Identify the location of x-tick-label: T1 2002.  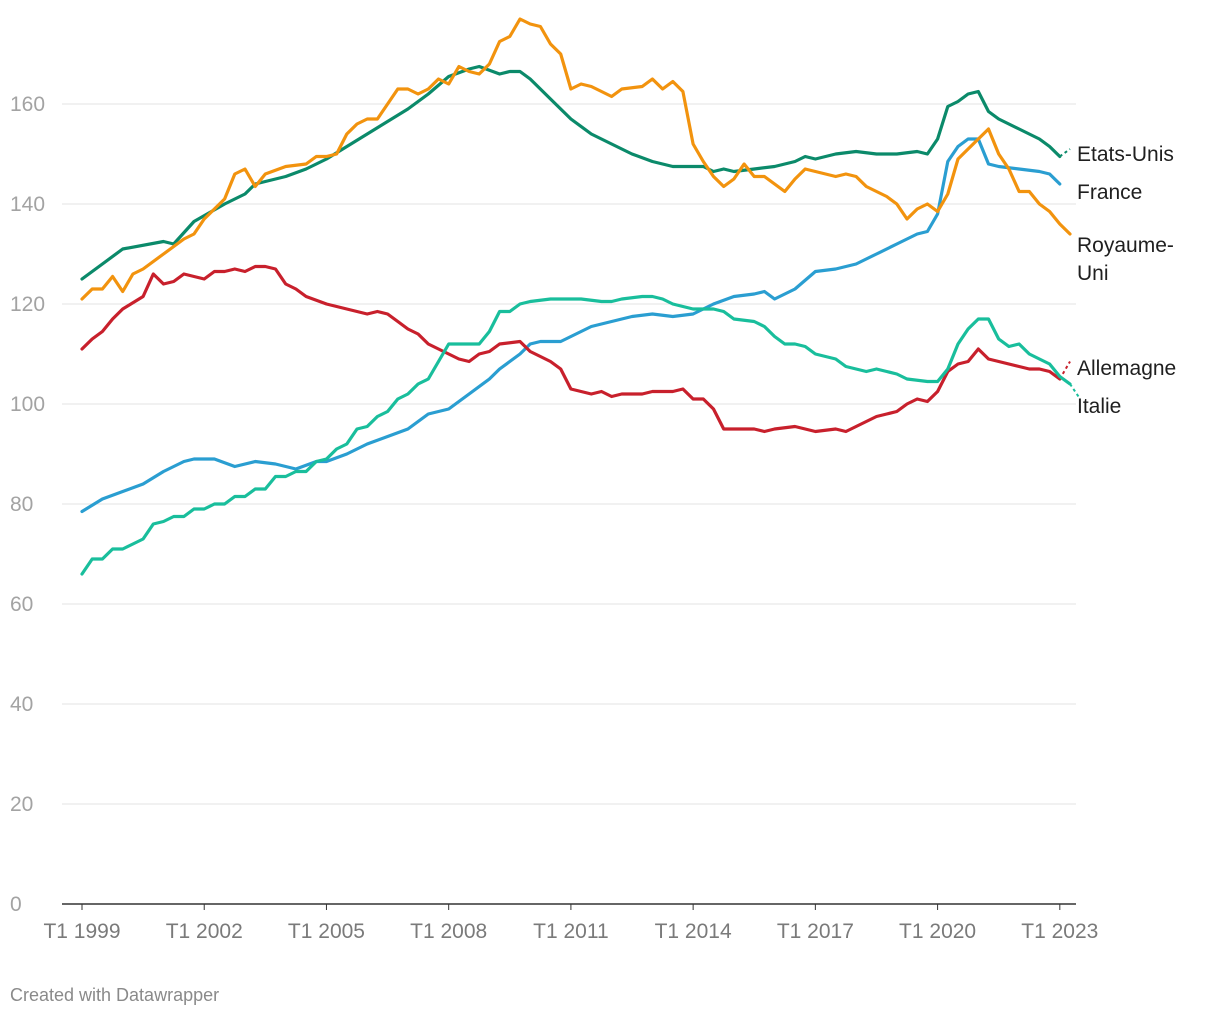
(204, 931).